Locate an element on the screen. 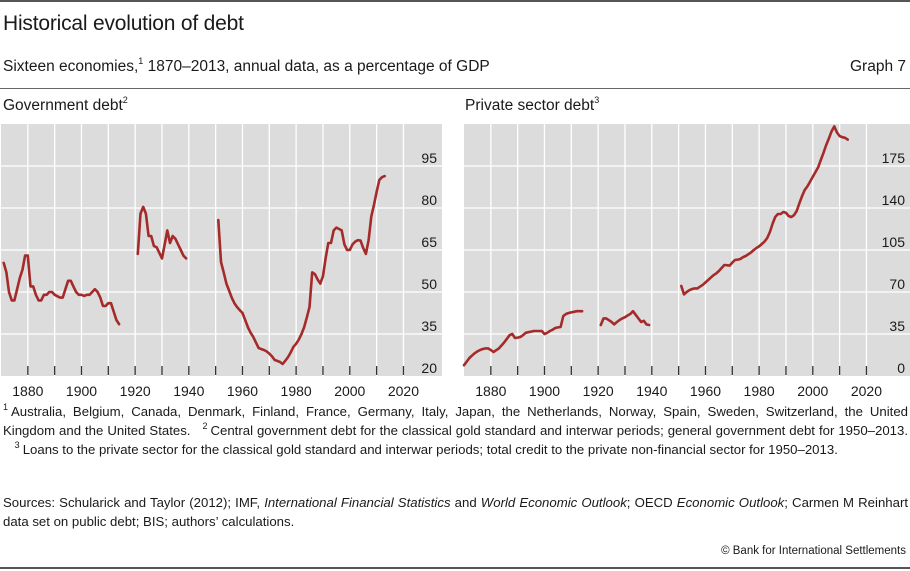  source-ifs: International Financial Statistics is located at coordinates (357, 502).